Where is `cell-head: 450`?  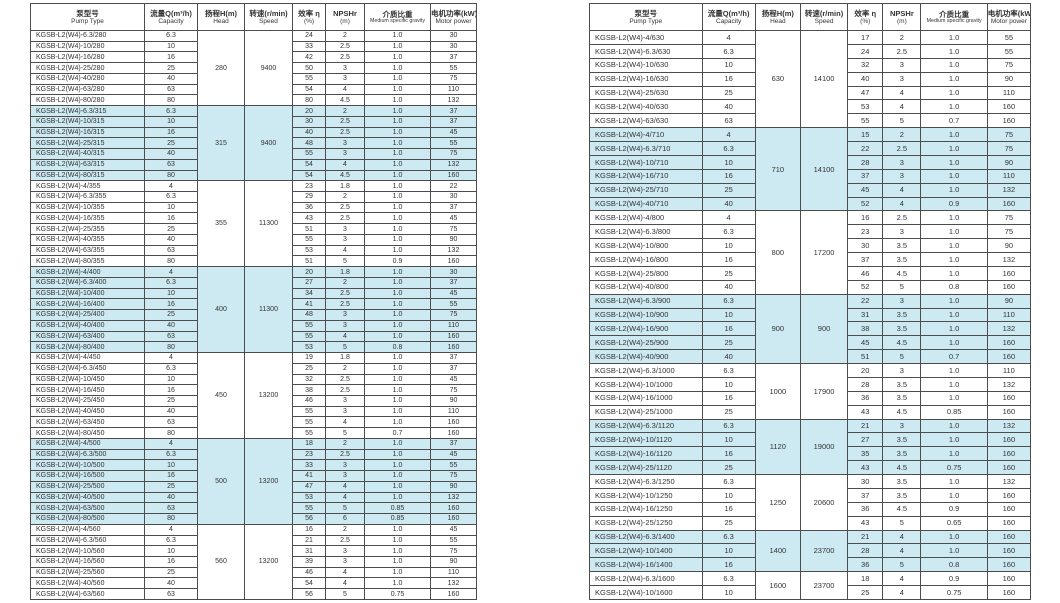
cell-head: 450 is located at coordinates (221, 395).